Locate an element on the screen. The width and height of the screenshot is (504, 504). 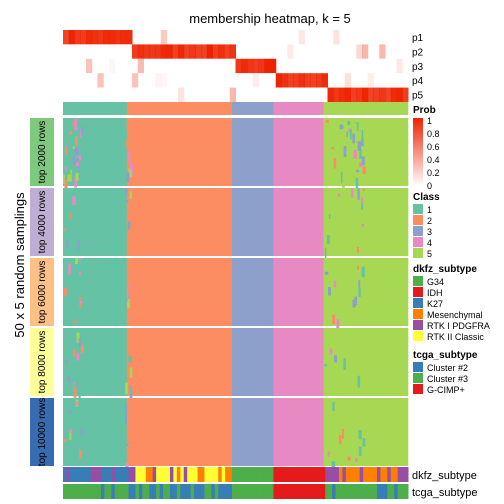
row-group-4: top 8000 rows is located at coordinates (42, 362).